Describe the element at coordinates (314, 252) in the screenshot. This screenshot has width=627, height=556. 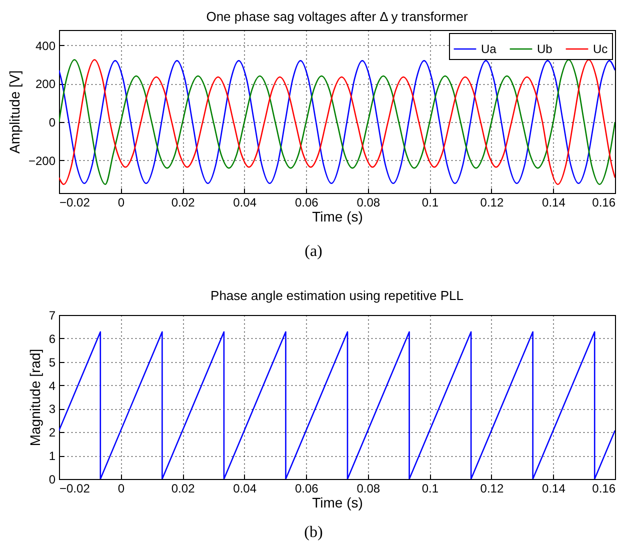
I see `text: (a)` at that location.